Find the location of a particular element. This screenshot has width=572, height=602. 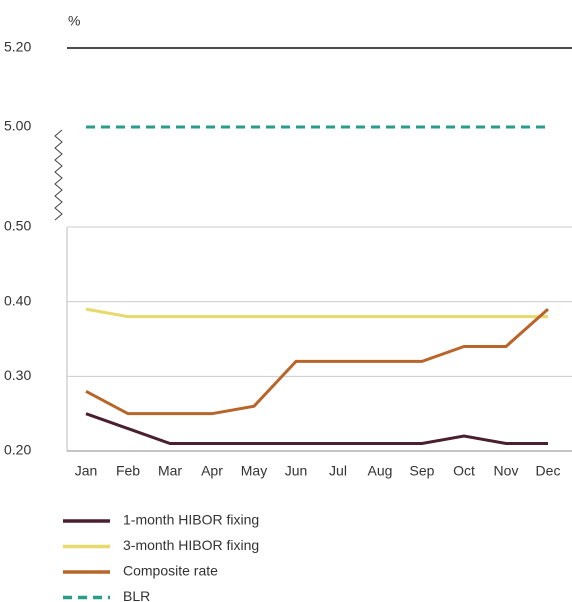

y-tick-label: 5.20 is located at coordinates (17, 47).